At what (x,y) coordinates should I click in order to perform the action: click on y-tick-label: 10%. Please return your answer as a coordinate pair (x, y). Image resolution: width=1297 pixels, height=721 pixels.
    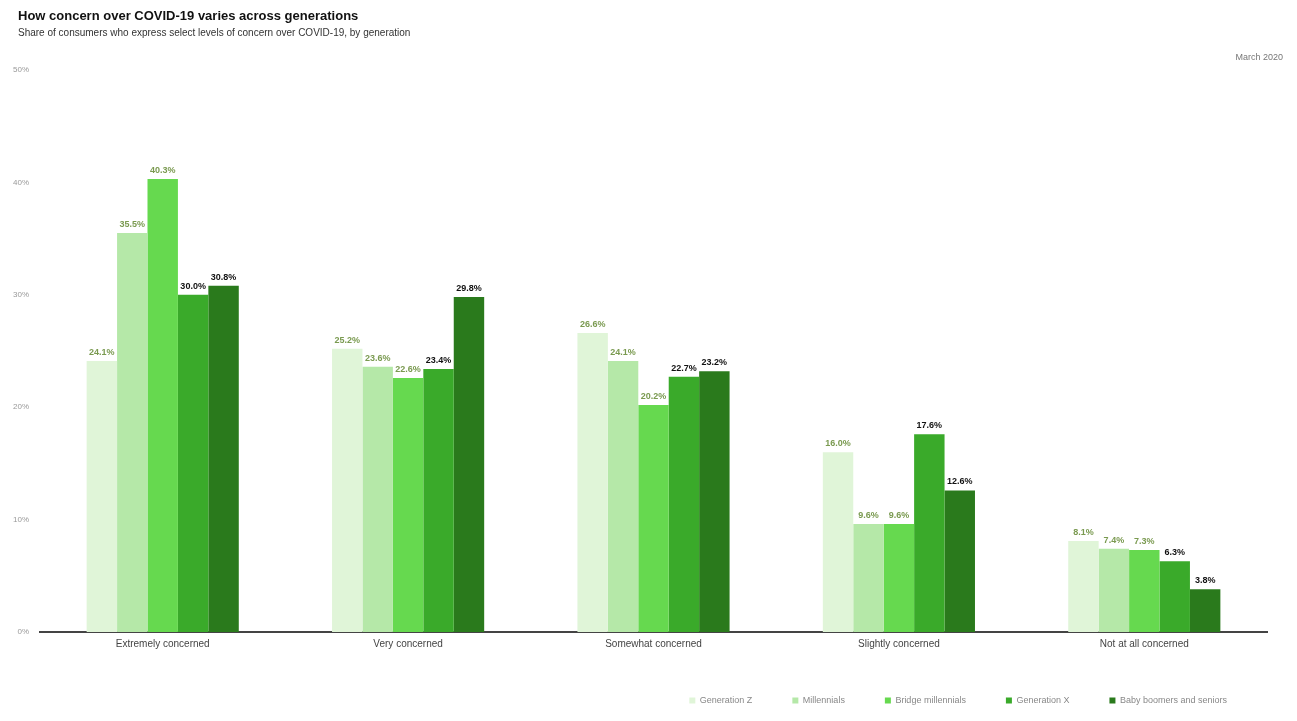
    Looking at the image, I should click on (21, 519).